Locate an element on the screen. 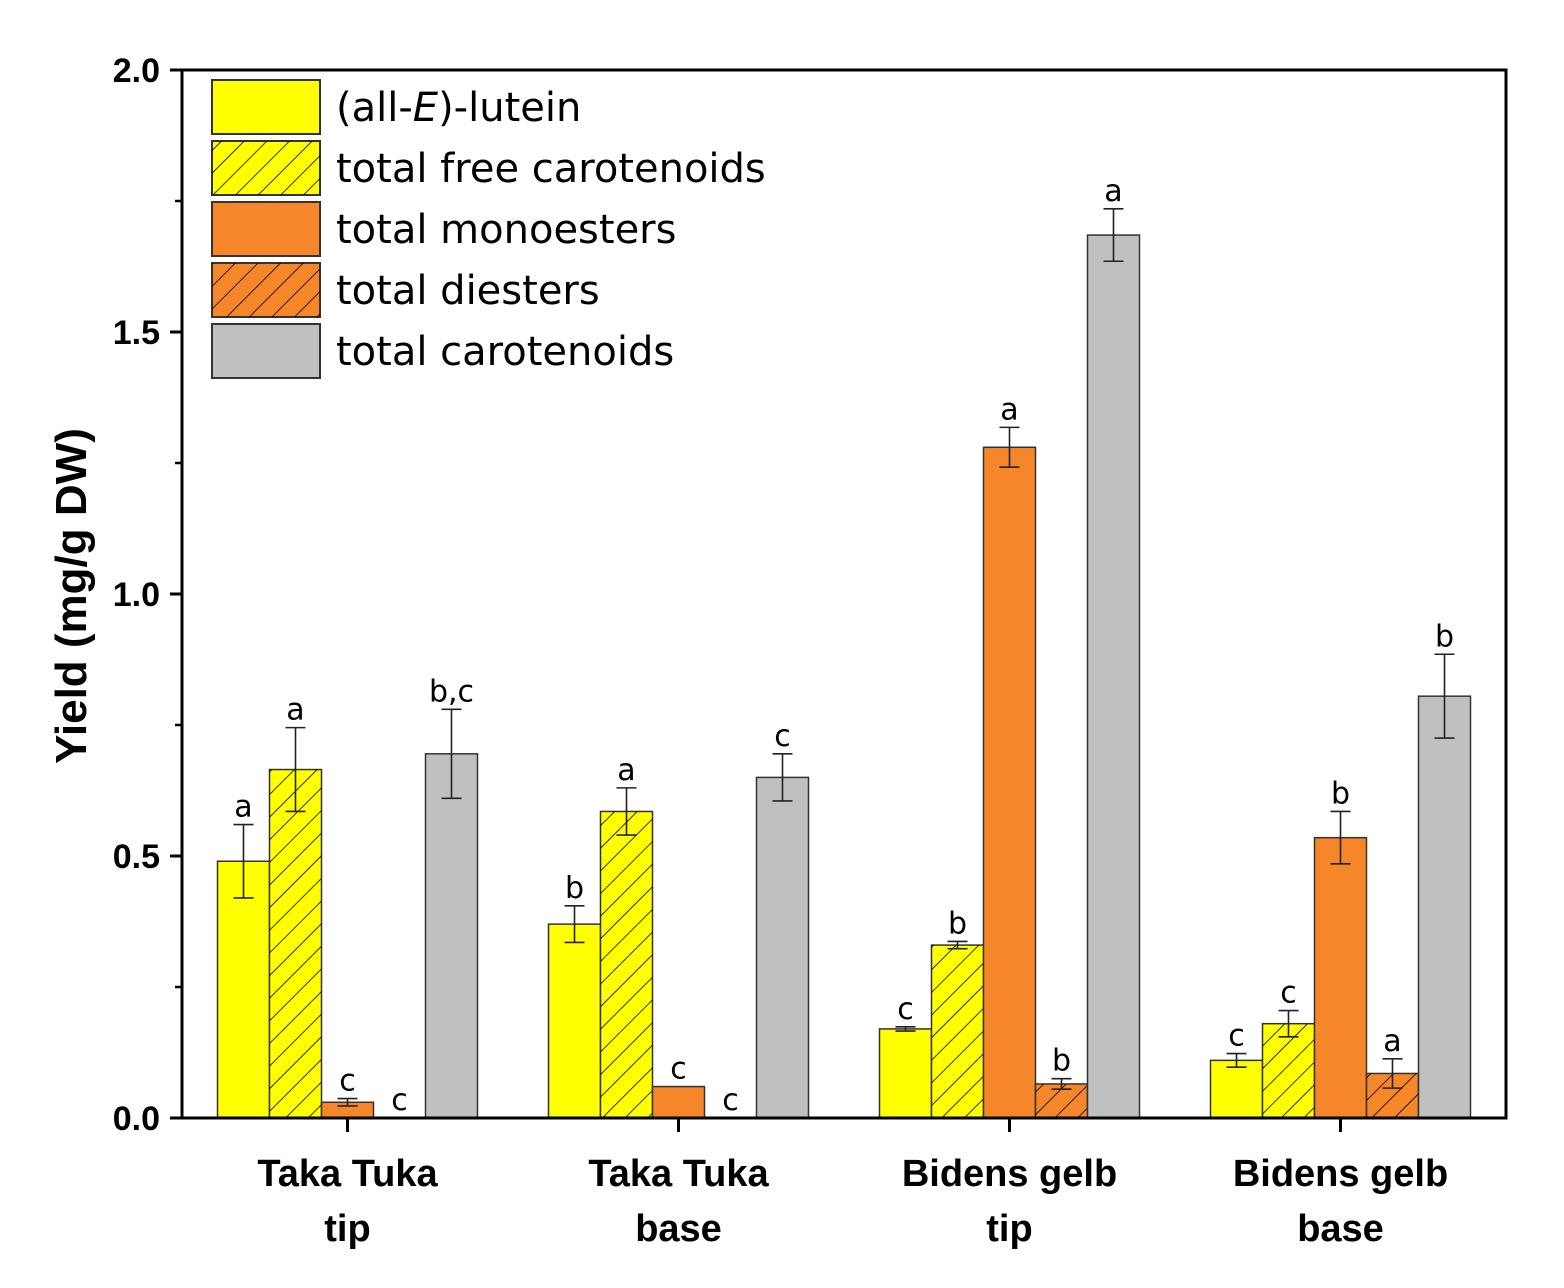  legend-label: (all-E)-lutein is located at coordinates (458, 108).